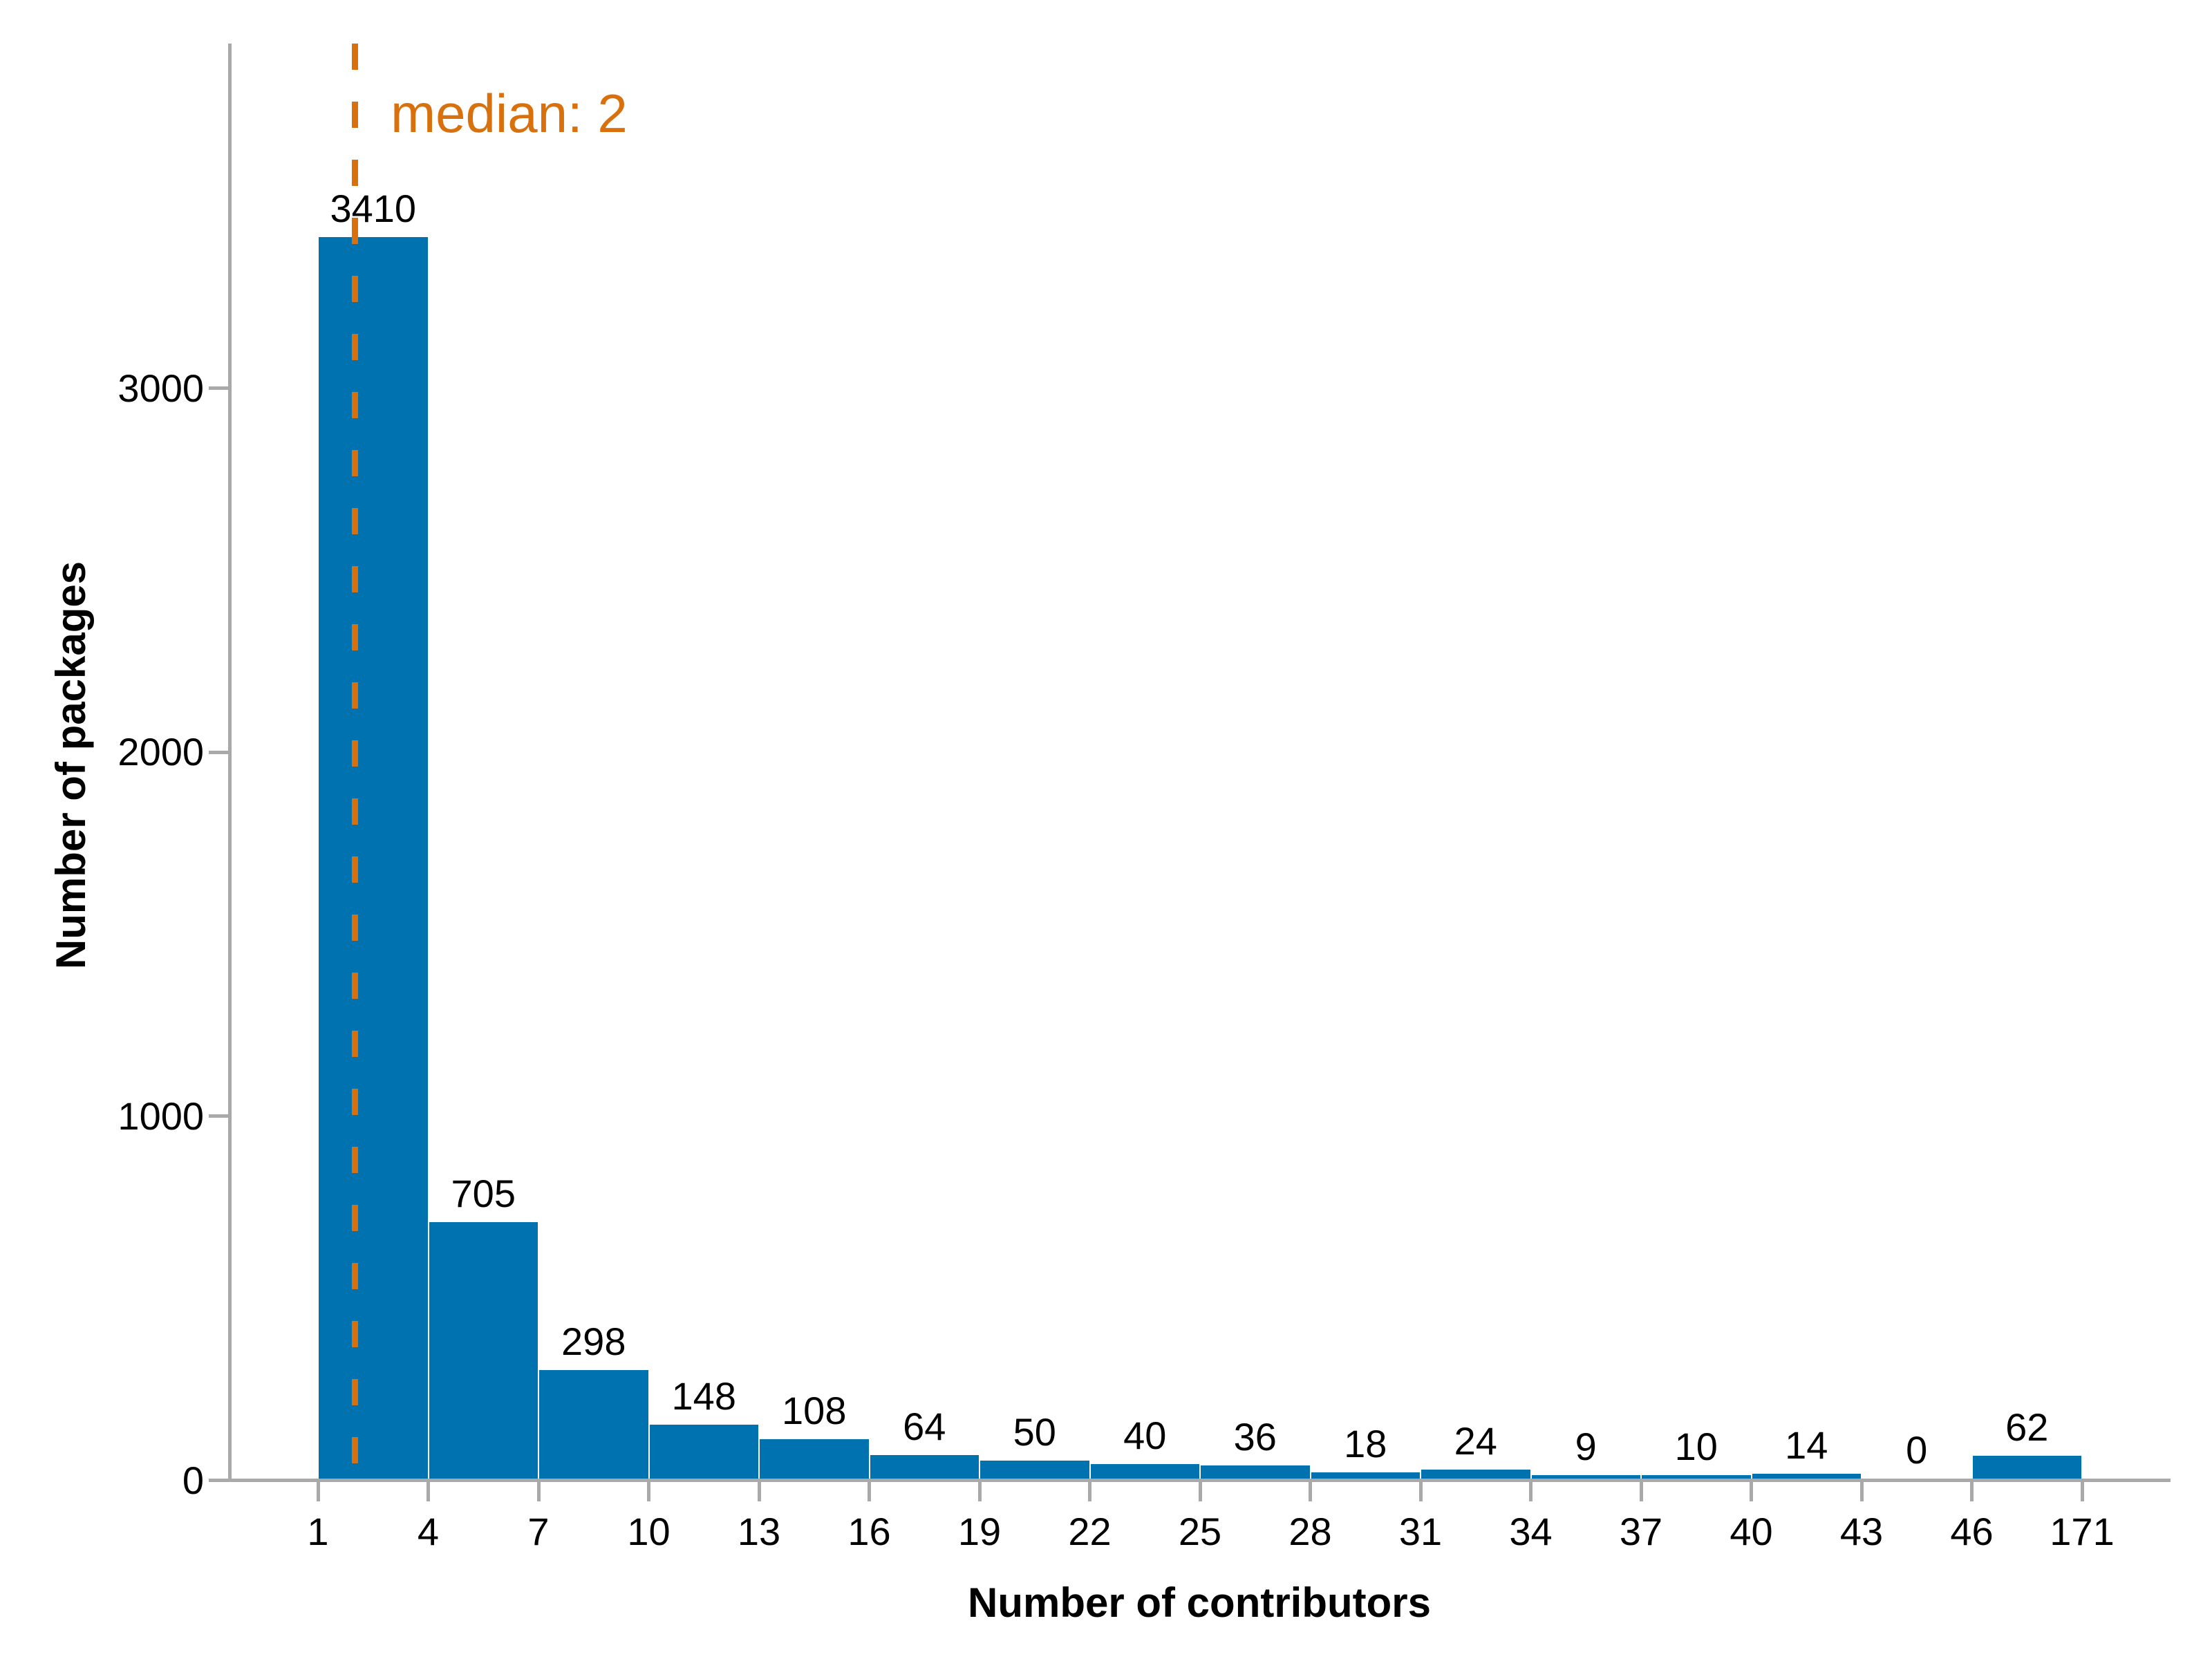 This screenshot has width=2212, height=1659. I want to click on y-tick-label: 3000, so click(161, 388).